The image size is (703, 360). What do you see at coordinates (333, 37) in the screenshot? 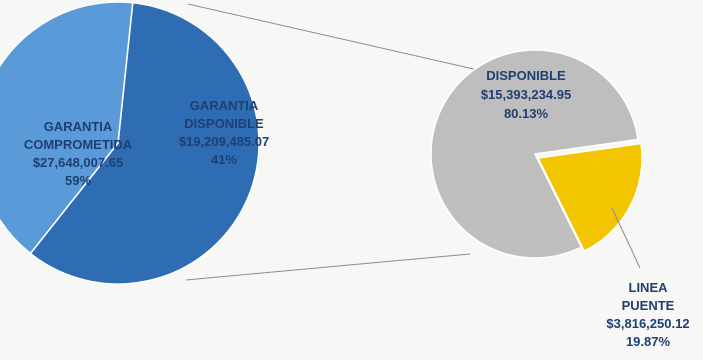
I see `connector-line-top` at bounding box center [333, 37].